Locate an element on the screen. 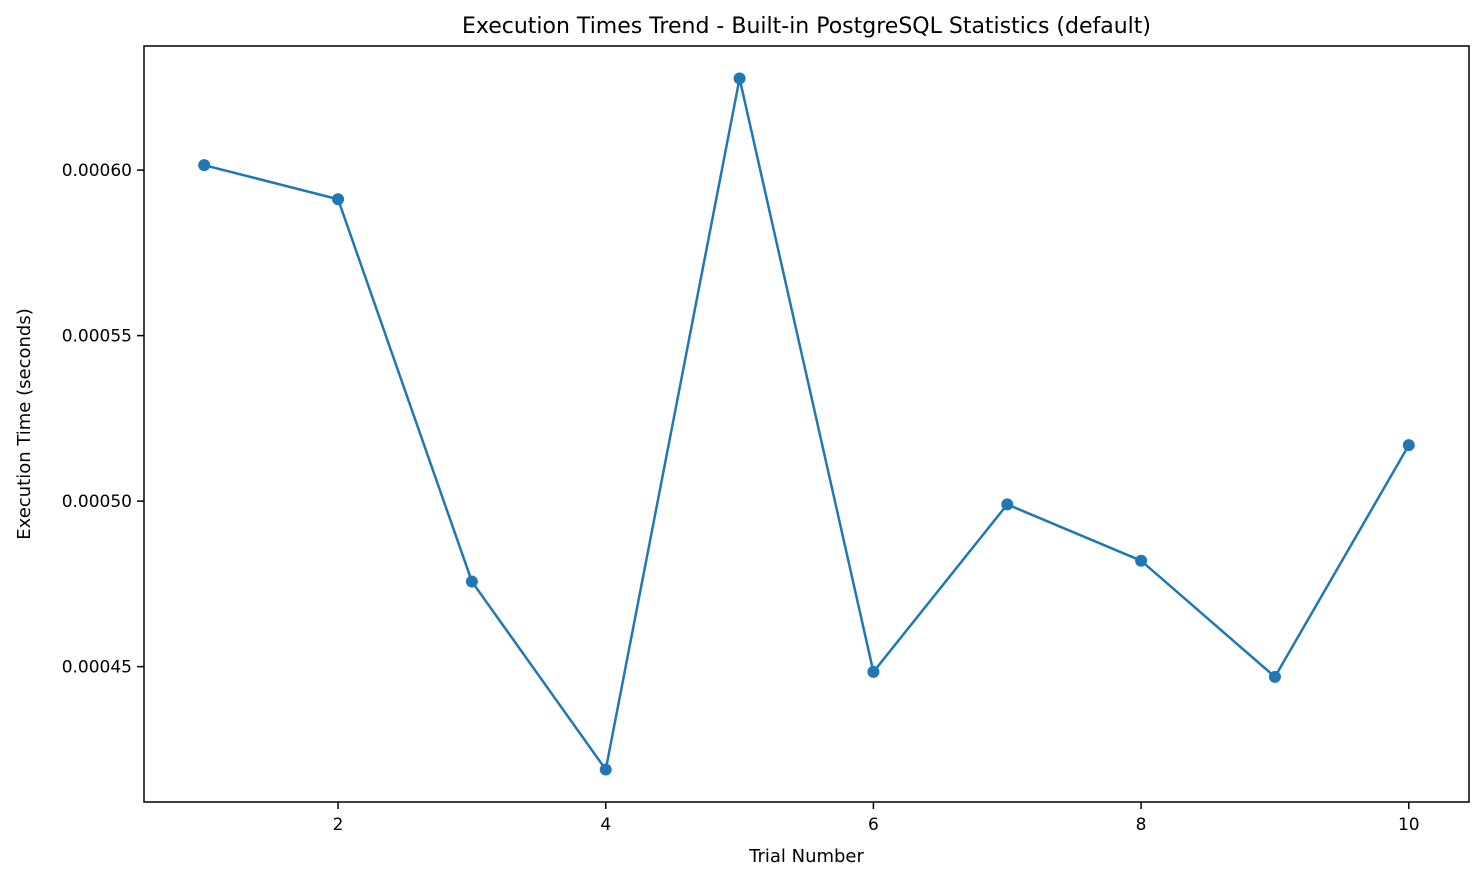 The width and height of the screenshot is (1484, 881). y-axis-label: Execution Time (seconds) is located at coordinates (24, 423).